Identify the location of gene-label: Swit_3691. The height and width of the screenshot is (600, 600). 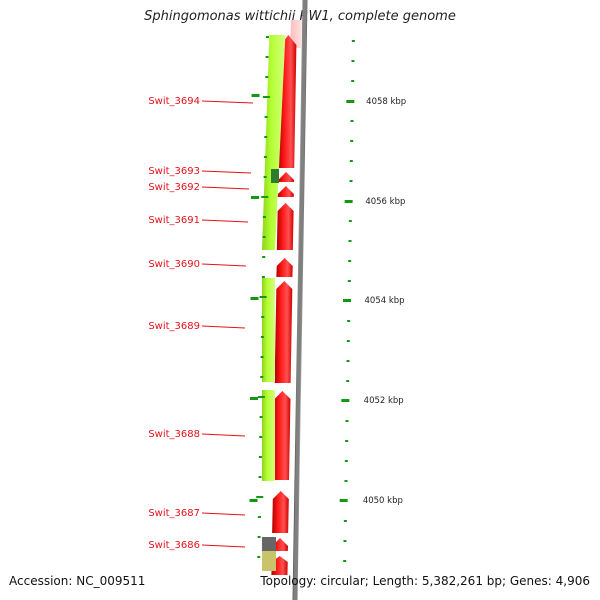
(174, 220).